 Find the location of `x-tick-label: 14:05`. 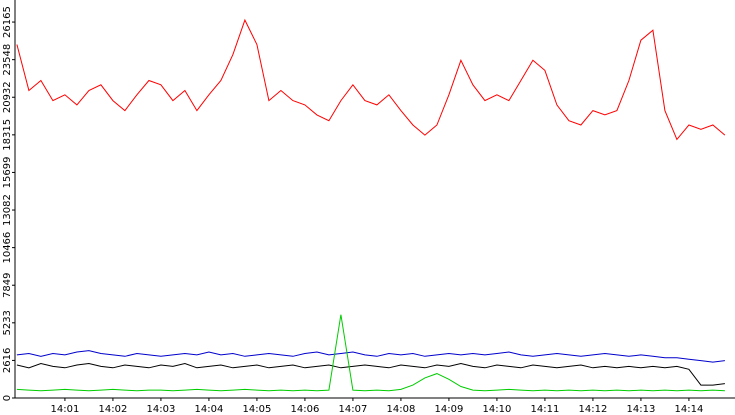

x-tick-label: 14:05 is located at coordinates (257, 409).